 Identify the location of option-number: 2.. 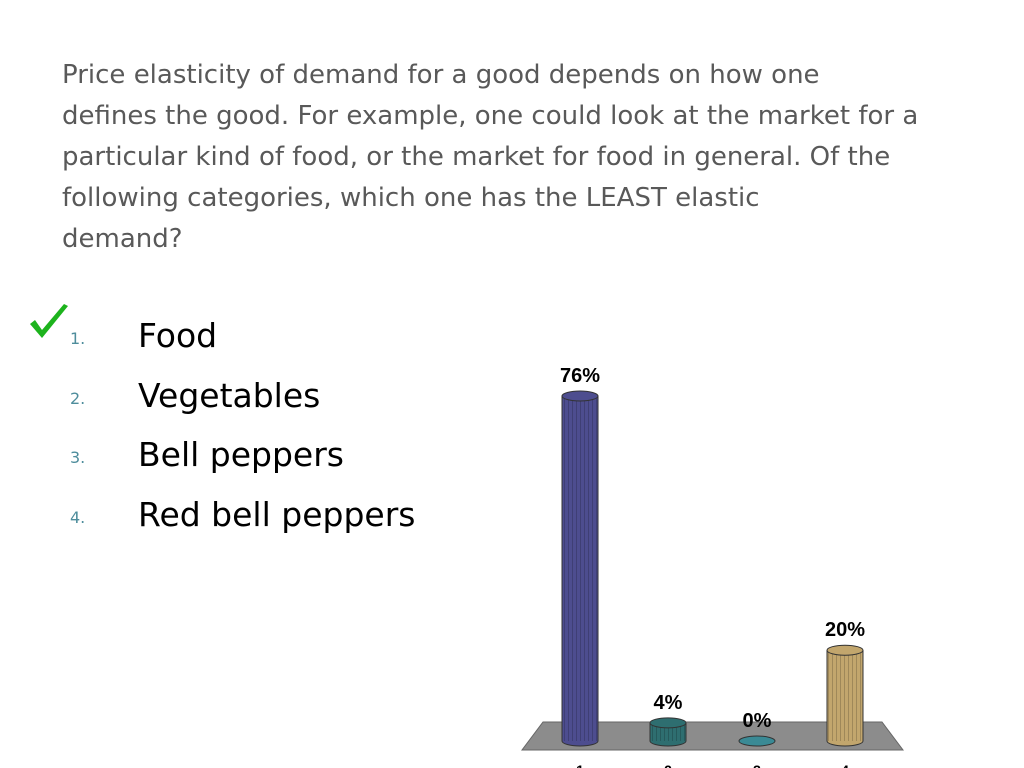
(78, 398).